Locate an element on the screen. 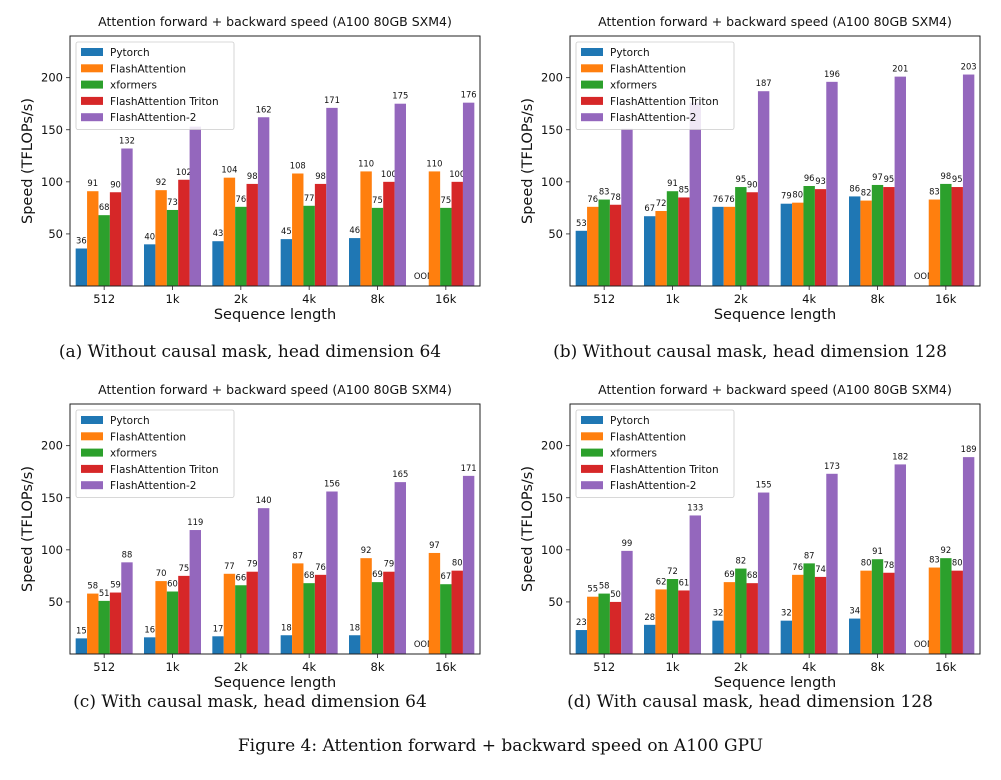 This screenshot has height=780, width=1001. x-axis-label: Sequence length is located at coordinates (775, 683).